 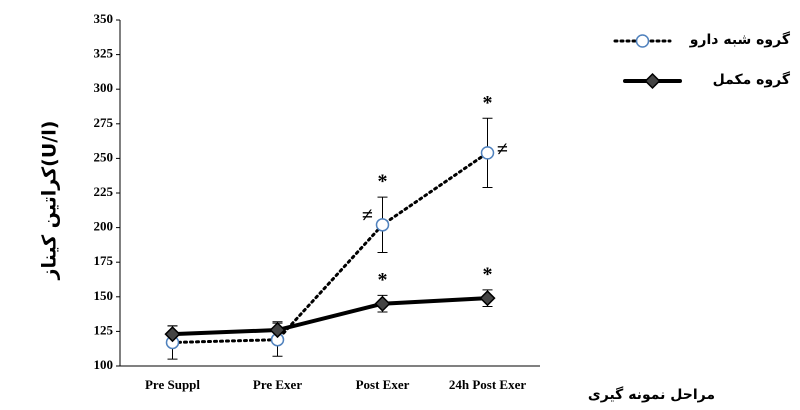 What do you see at coordinates (383, 384) in the screenshot?
I see `x-tick-label: Post Exer` at bounding box center [383, 384].